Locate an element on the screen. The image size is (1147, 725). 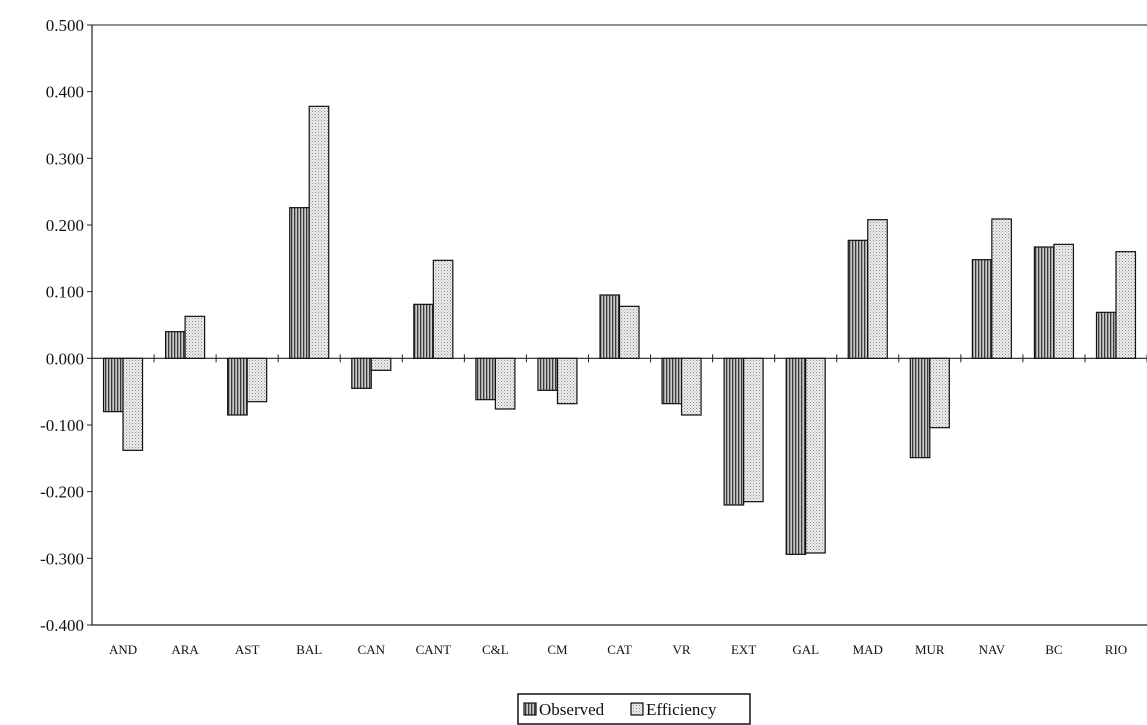
bar-observed-ast is located at coordinates (237, 386).